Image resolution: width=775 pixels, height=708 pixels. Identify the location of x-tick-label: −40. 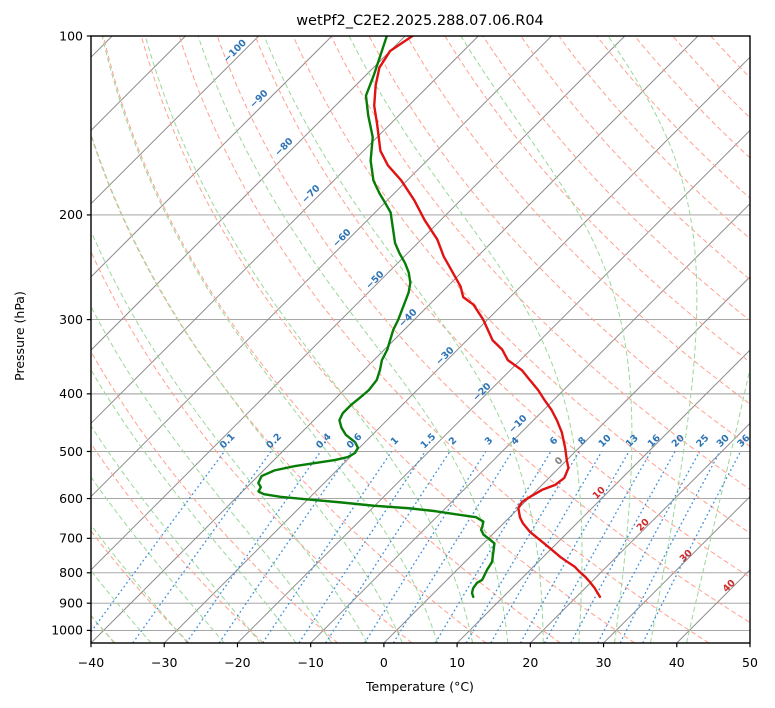
(91, 662).